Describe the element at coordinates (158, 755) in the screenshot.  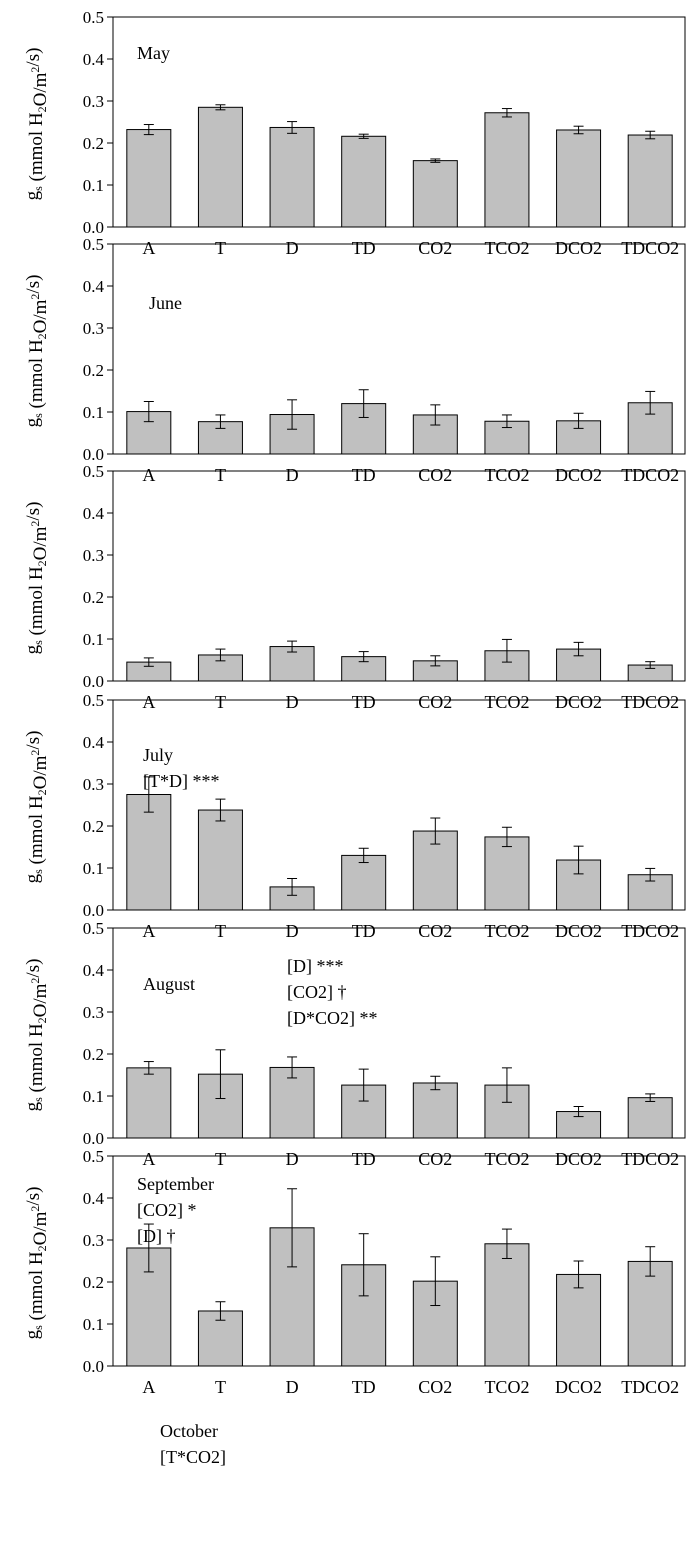
I see `panel-annotation: July` at that location.